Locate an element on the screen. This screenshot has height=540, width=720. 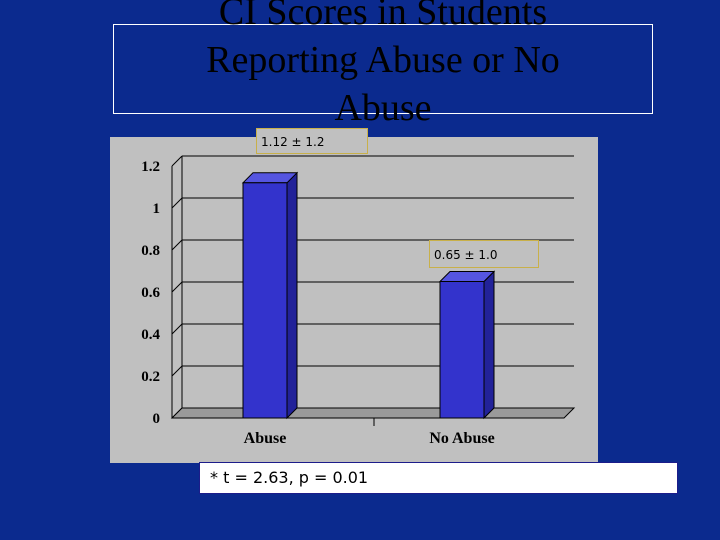
callout-abuse-value: 1.12 ± 1.2 is located at coordinates (312, 141).